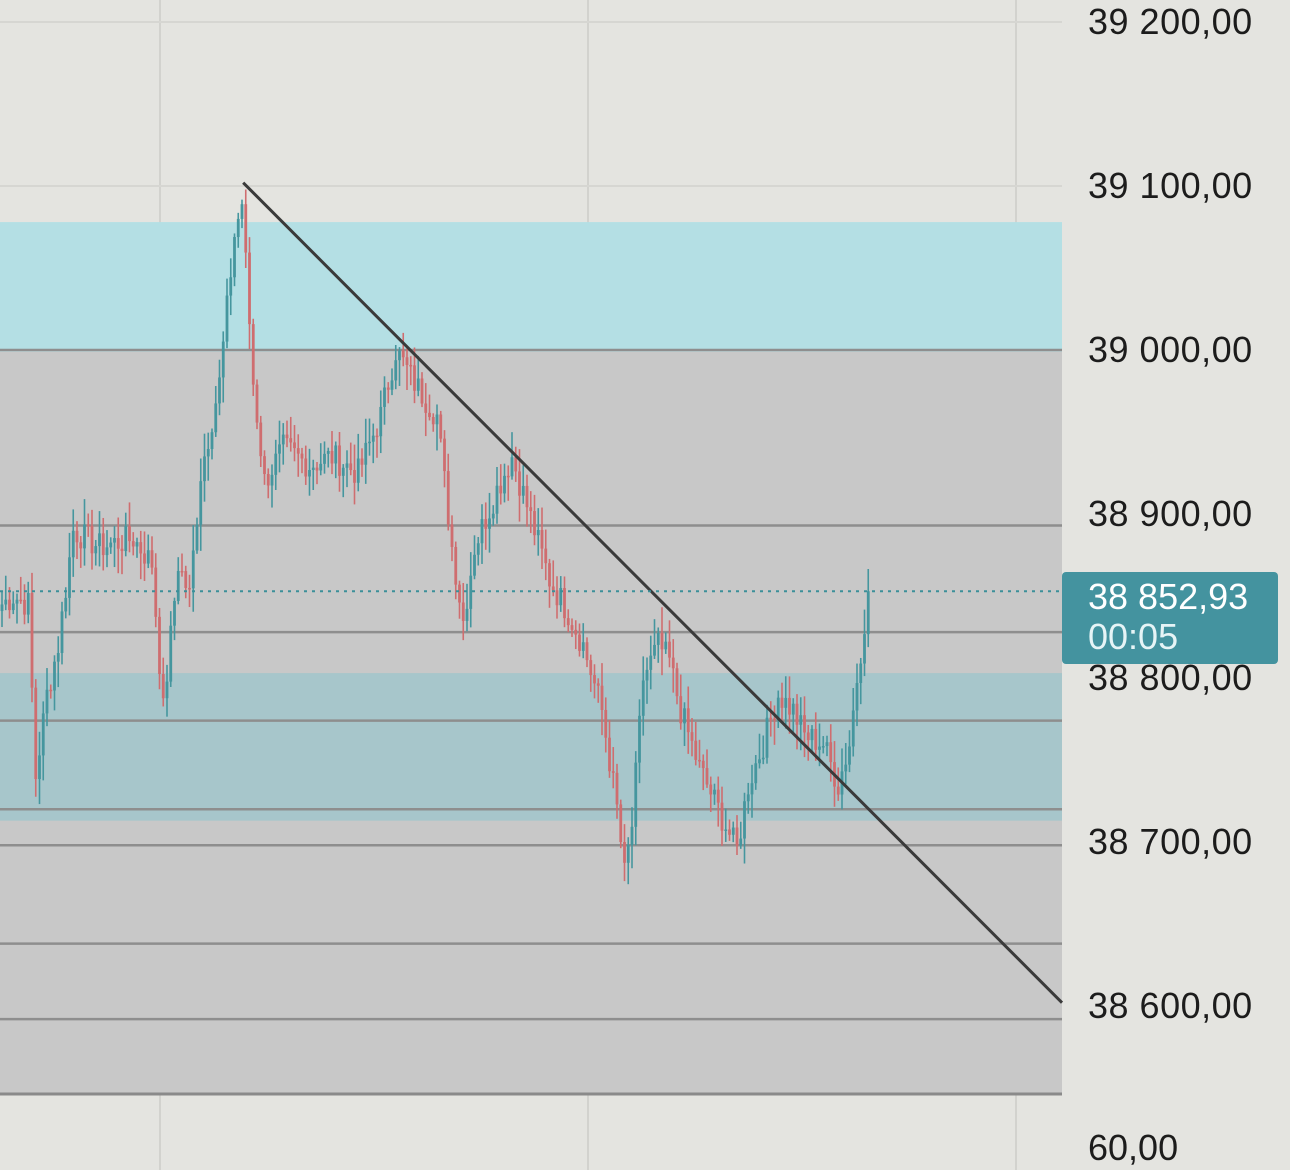 The image size is (1290, 1170). Describe the element at coordinates (1170, 21) in the screenshot. I see `y-axis-tick-label: 39 200,00` at that location.